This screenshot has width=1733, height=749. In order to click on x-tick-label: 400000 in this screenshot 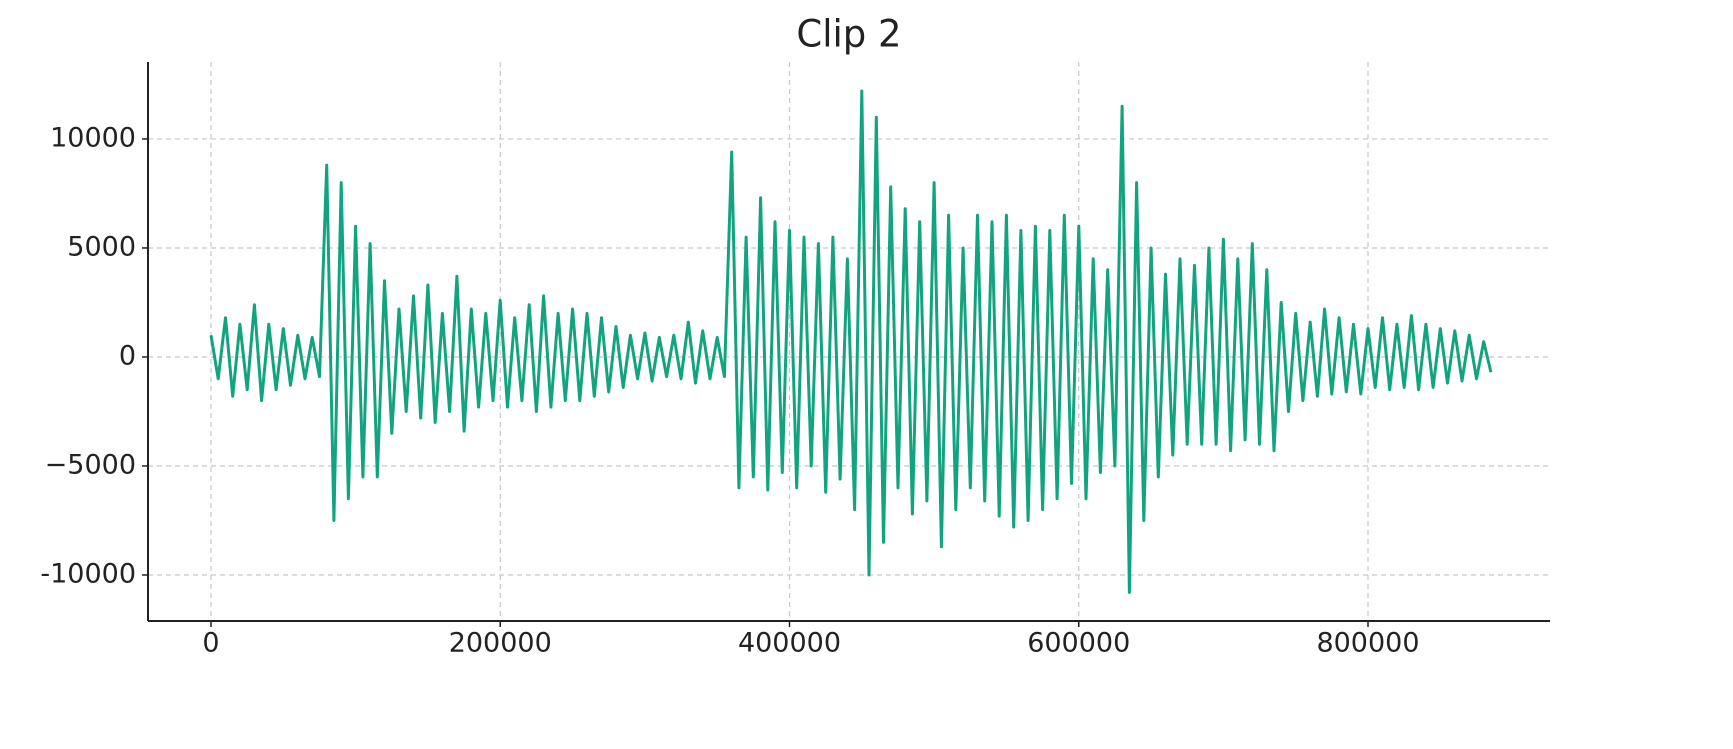, I will do `click(789, 643)`.